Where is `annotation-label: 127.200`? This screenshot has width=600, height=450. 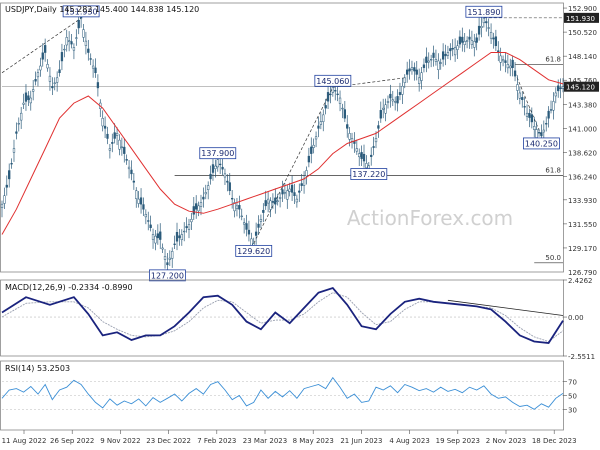
annotation-label: 127.200 is located at coordinates (167, 275).